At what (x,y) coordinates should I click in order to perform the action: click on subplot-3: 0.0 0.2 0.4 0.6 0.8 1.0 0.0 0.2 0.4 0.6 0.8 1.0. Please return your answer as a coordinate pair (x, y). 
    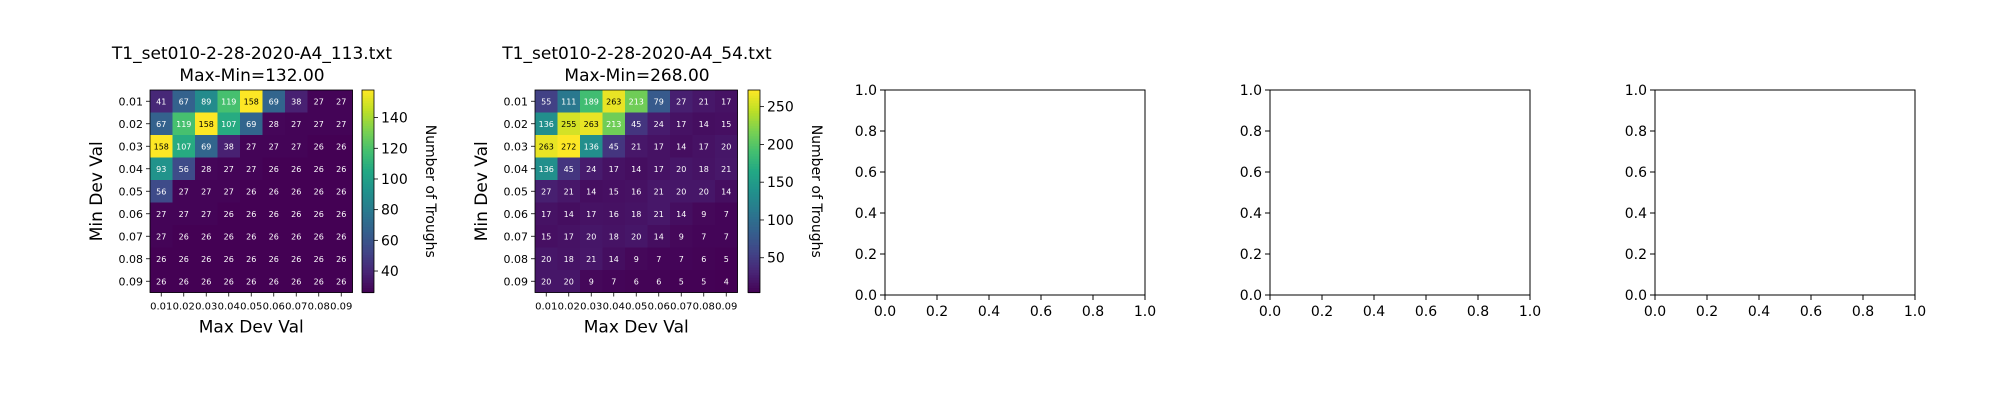
    Looking at the image, I should click on (1005, 201).